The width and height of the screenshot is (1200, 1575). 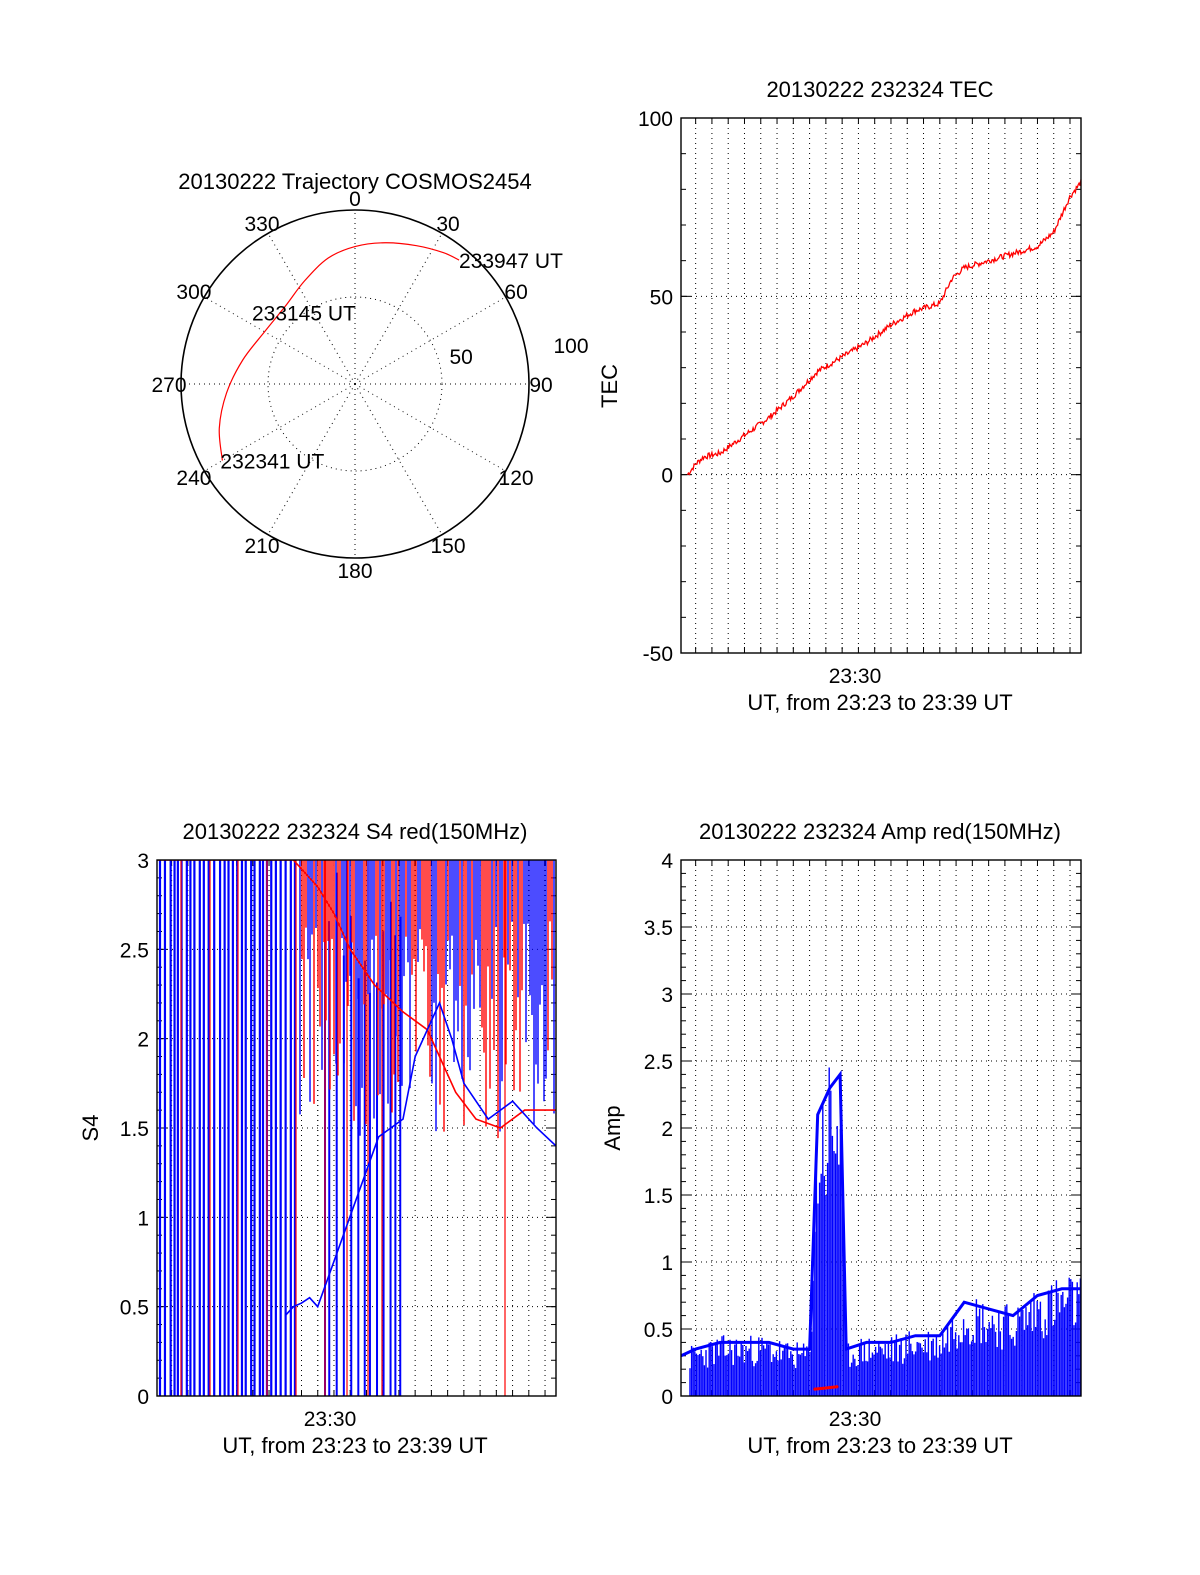 I want to click on polar-azimuth-label-270: 270, so click(x=168, y=385).